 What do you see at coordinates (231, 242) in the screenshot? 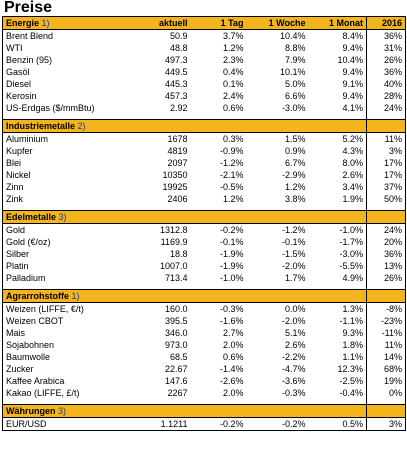
I see `table-cell: -0.1%` at bounding box center [231, 242].